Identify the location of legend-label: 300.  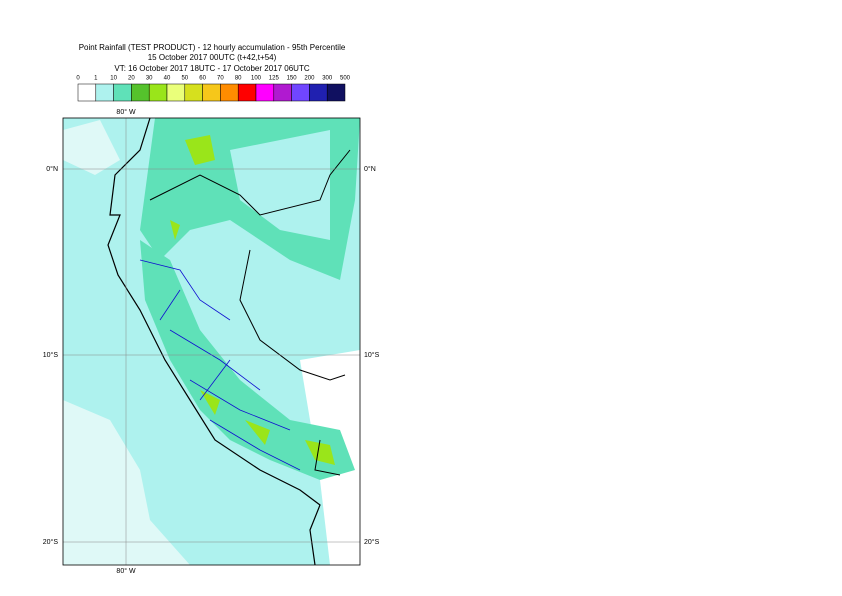
(327, 79).